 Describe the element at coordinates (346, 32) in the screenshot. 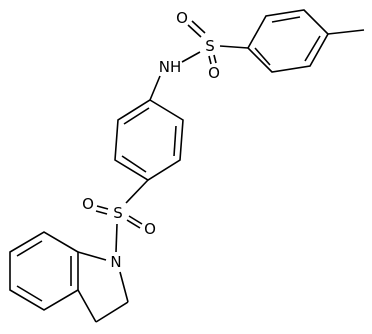

I see `methyl-bond` at that location.